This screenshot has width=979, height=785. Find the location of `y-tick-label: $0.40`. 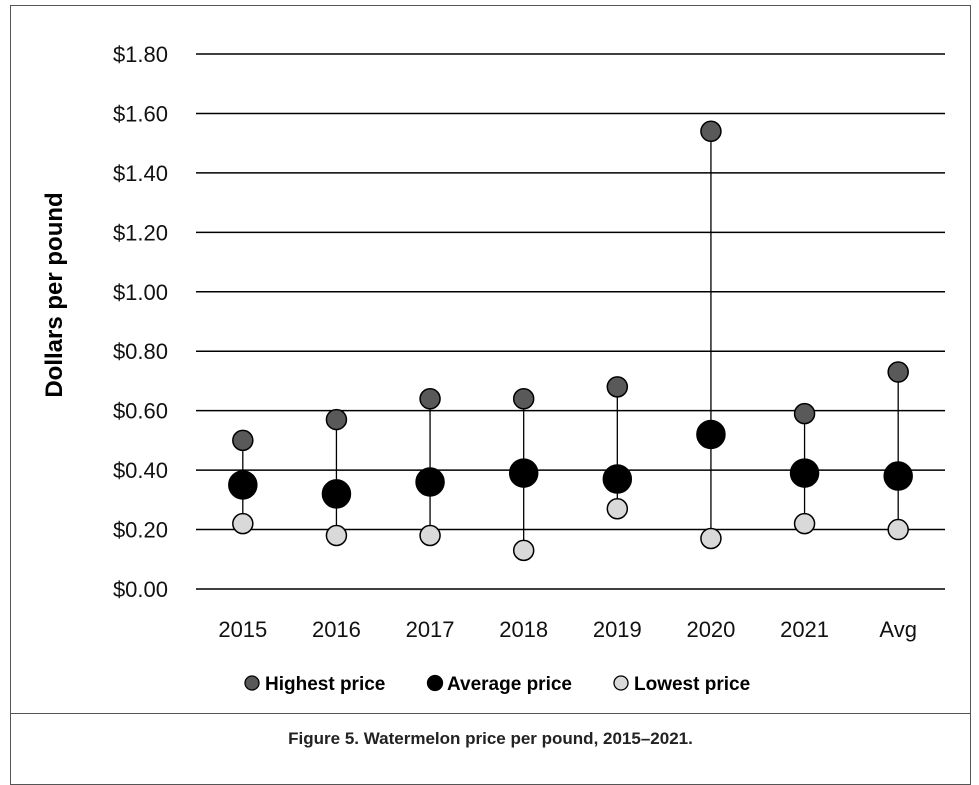

y-tick-label: $0.40 is located at coordinates (140, 470).